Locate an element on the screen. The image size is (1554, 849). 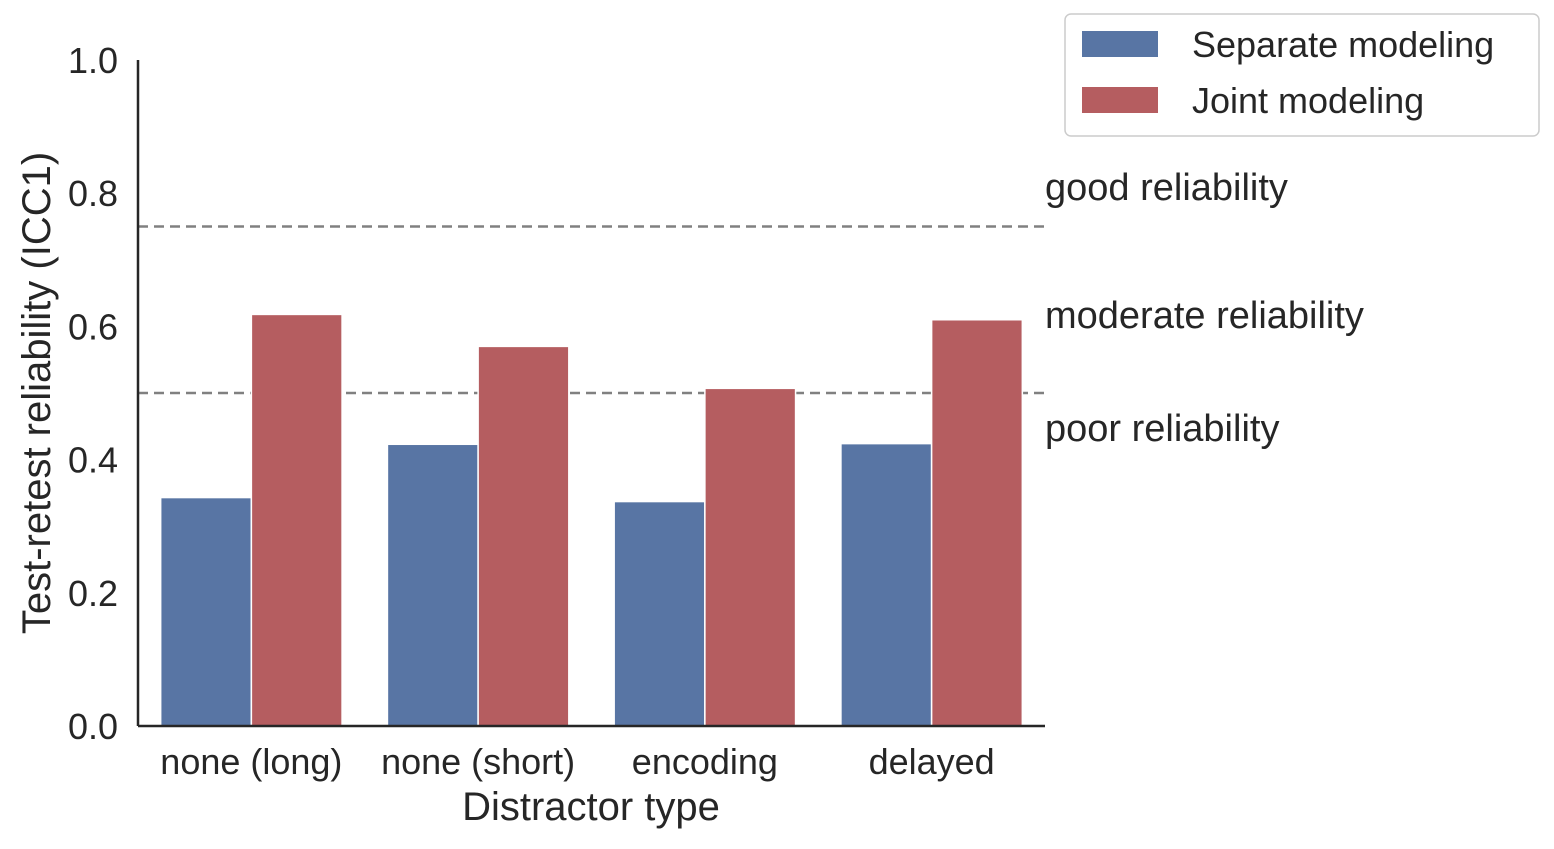
bar-separate-modeling-none-short is located at coordinates (432, 585).